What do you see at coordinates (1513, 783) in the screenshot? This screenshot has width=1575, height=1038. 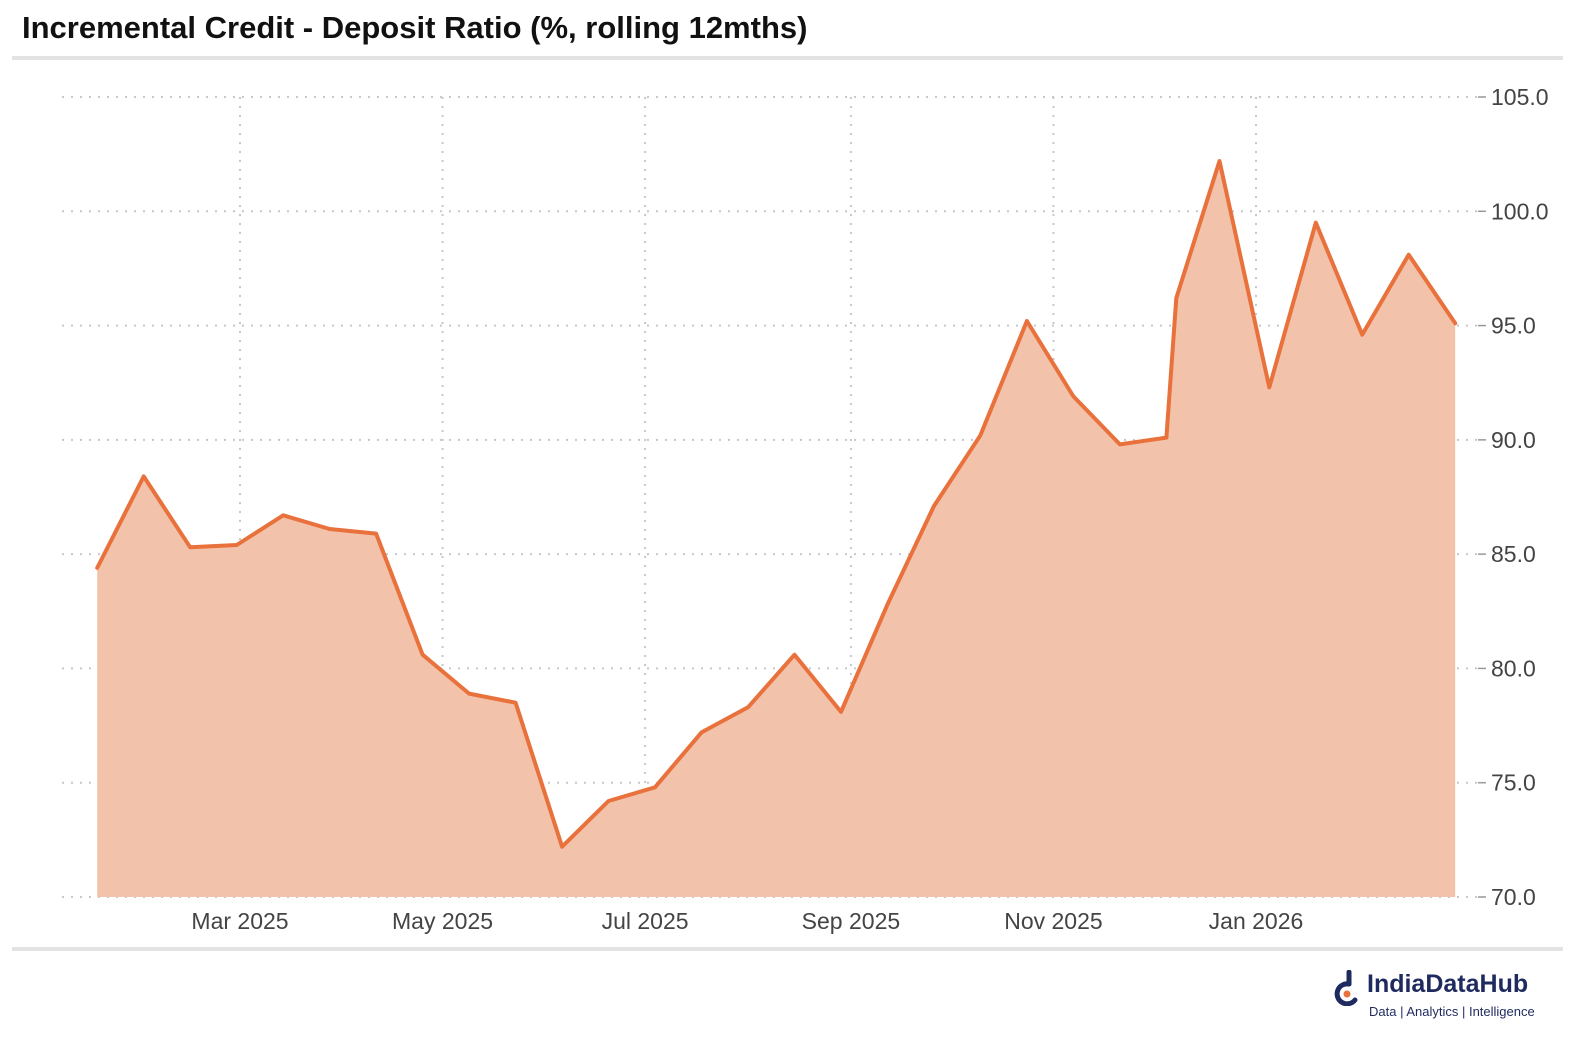 I see `y-tick-label: 75.0` at bounding box center [1513, 783].